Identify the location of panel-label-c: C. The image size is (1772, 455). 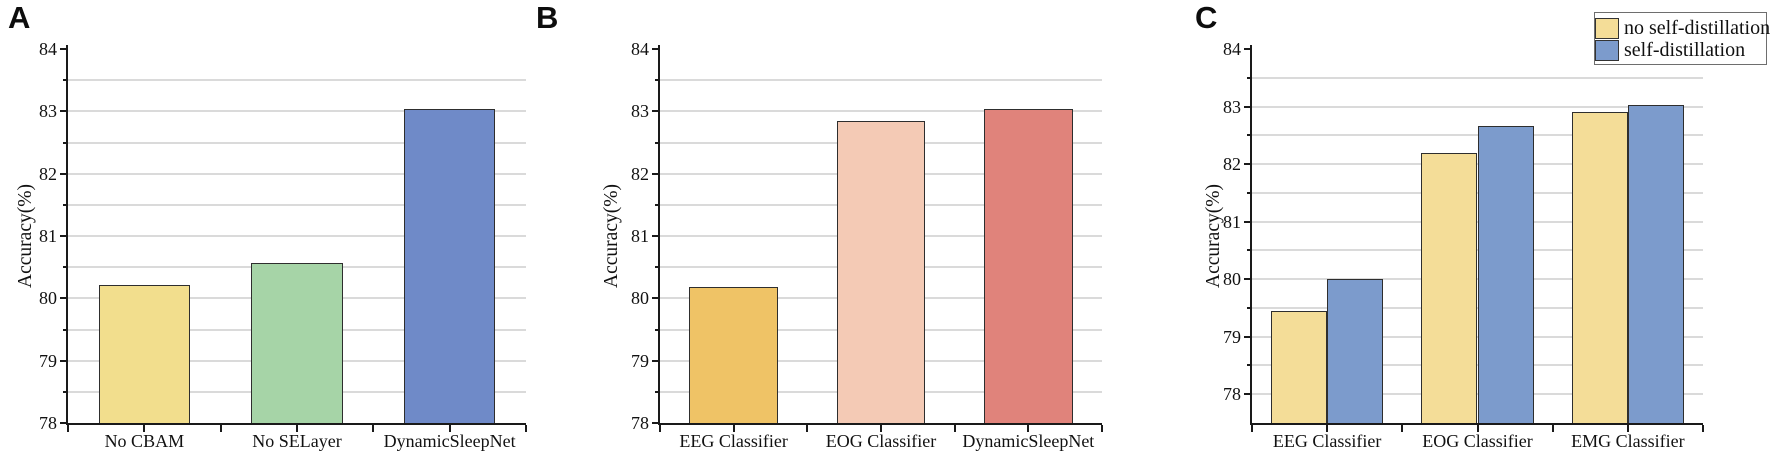
(1206, 17).